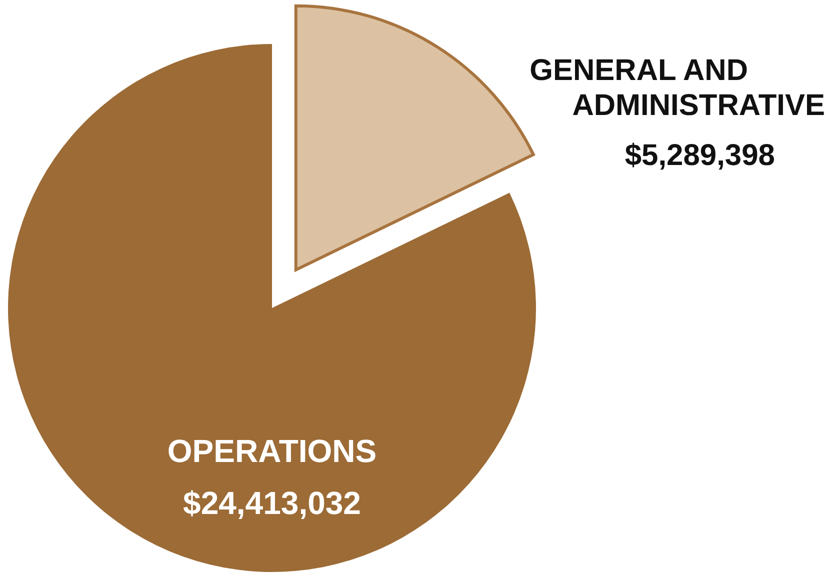 The height and width of the screenshot is (576, 832). I want to click on slice-label: OPERATIONS, so click(272, 451).